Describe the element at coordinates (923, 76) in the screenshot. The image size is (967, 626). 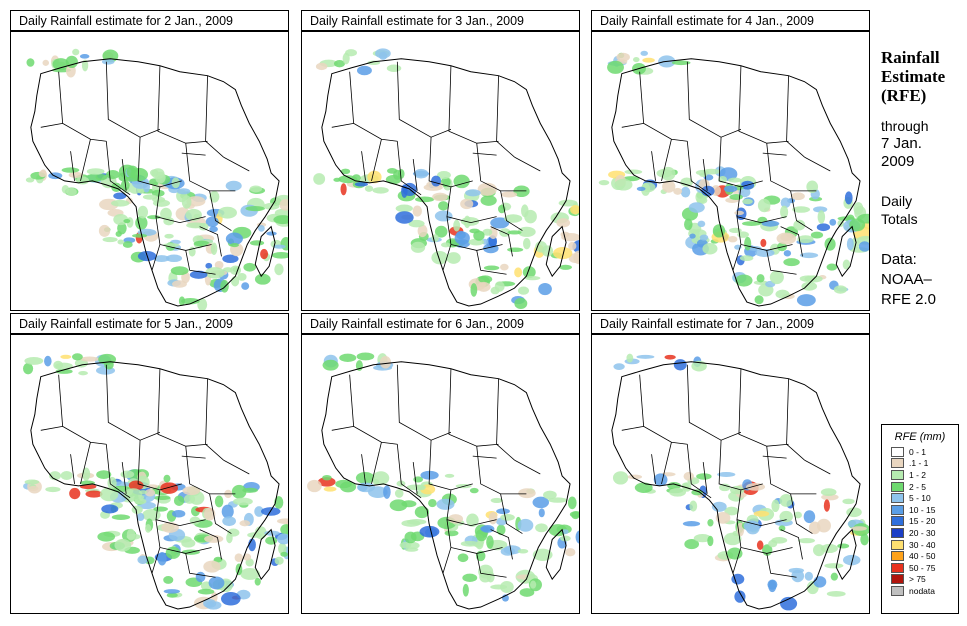
I see `product-title: Rainfall Estimate (RFE)` at that location.